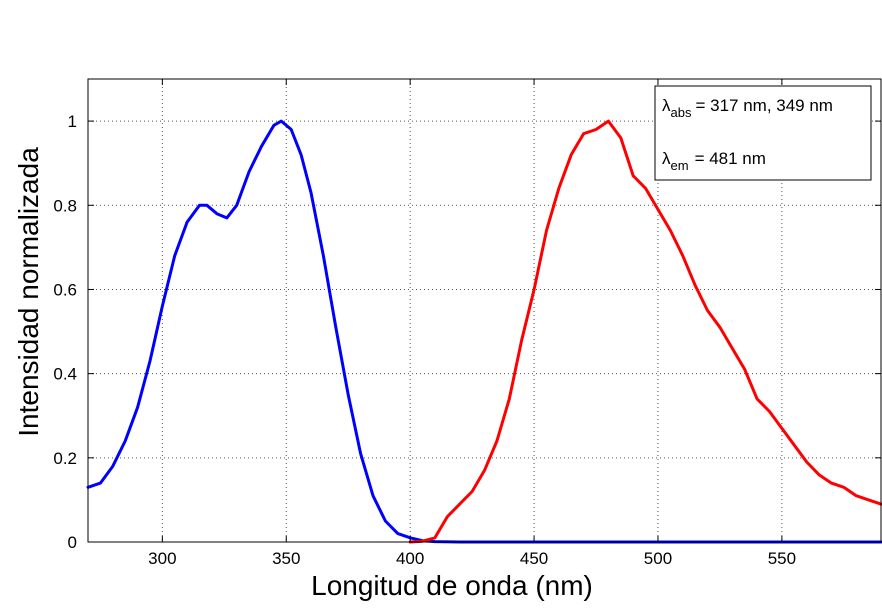  I want to click on x-tick-label: 450, so click(534, 558).